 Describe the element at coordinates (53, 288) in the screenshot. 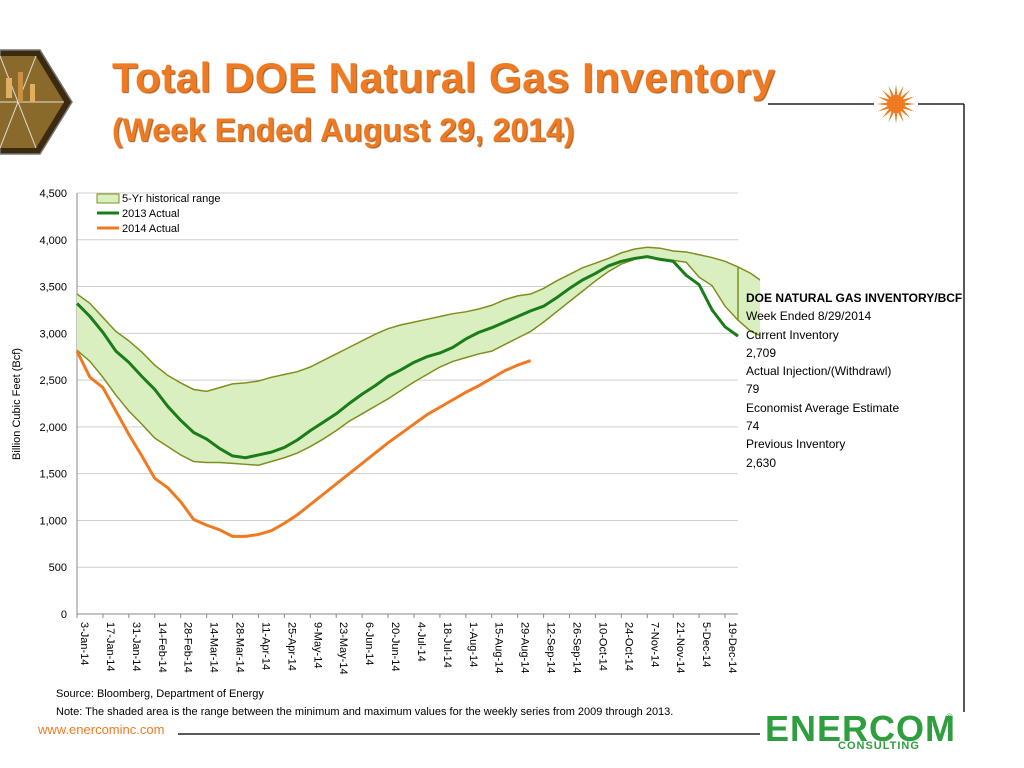

I see `y-tick-label: 3,500` at that location.